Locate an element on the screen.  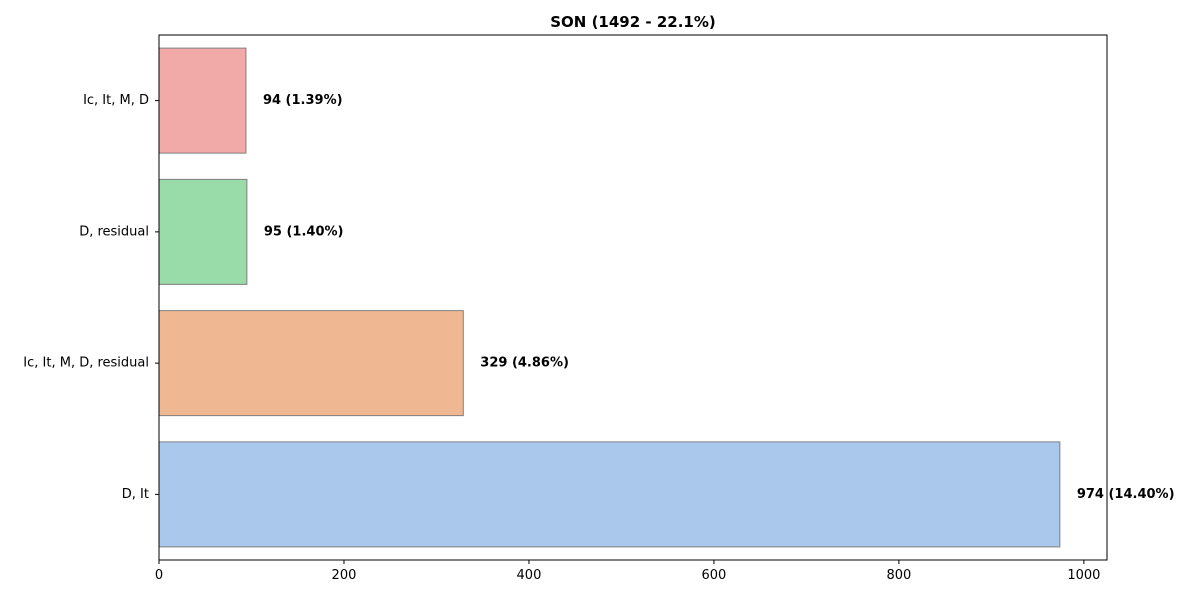
y-tick-label-2: D, residual is located at coordinates (114, 231).